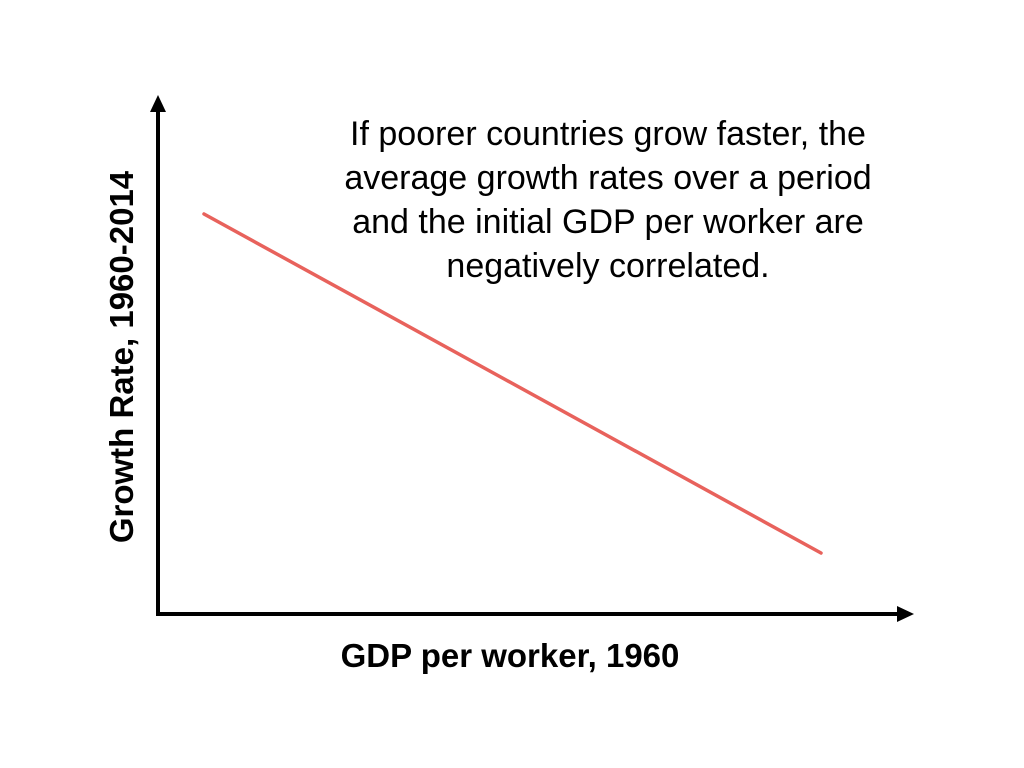 The height and width of the screenshot is (768, 1024). What do you see at coordinates (608, 134) in the screenshot?
I see `annotation-line-1: If poorer countries grow faster, the` at bounding box center [608, 134].